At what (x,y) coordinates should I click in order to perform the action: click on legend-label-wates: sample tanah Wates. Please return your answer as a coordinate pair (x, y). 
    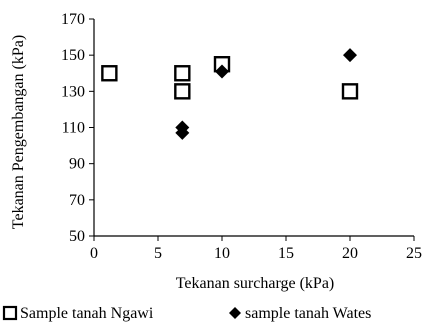
    Looking at the image, I should click on (308, 313).